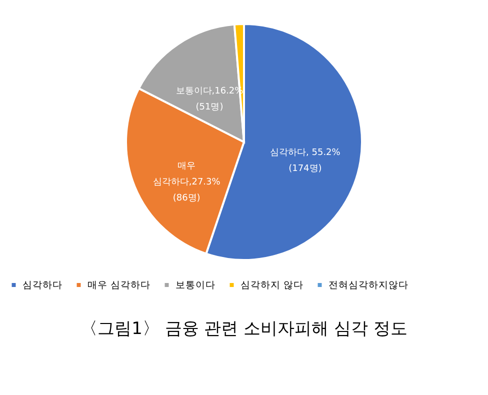 The height and width of the screenshot is (395, 488). Describe the element at coordinates (272, 286) in the screenshot. I see `legend-label: 심각하지 않다` at that location.